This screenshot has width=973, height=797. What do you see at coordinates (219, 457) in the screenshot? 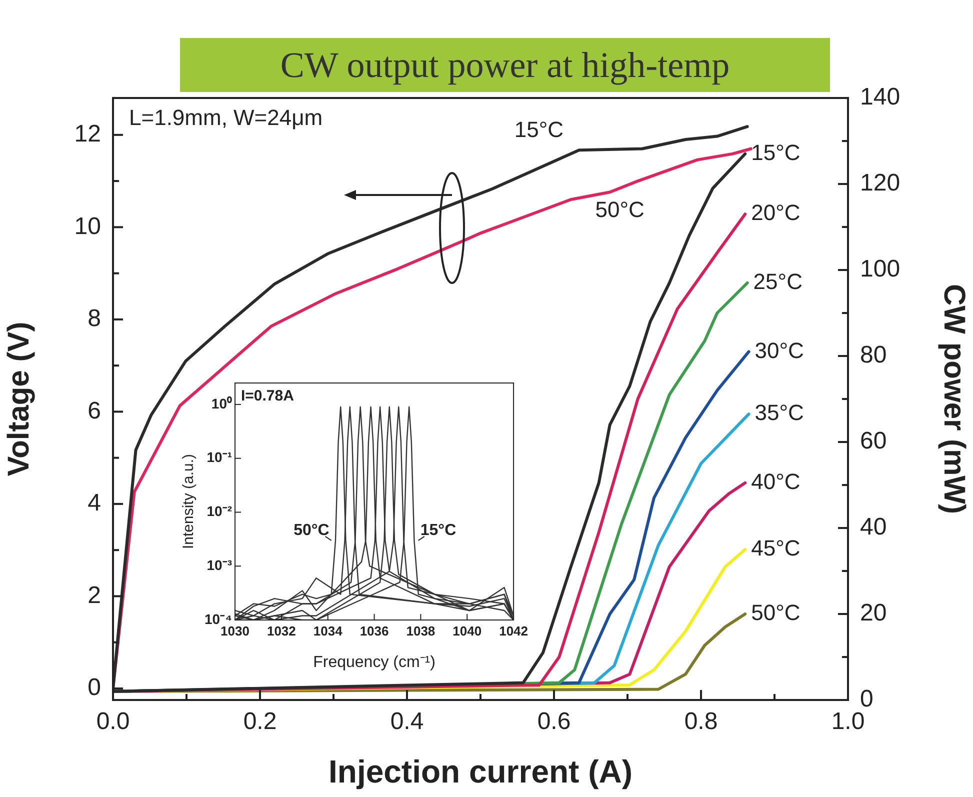
I see `y-tick-label: 10⁻¹` at bounding box center [219, 457].